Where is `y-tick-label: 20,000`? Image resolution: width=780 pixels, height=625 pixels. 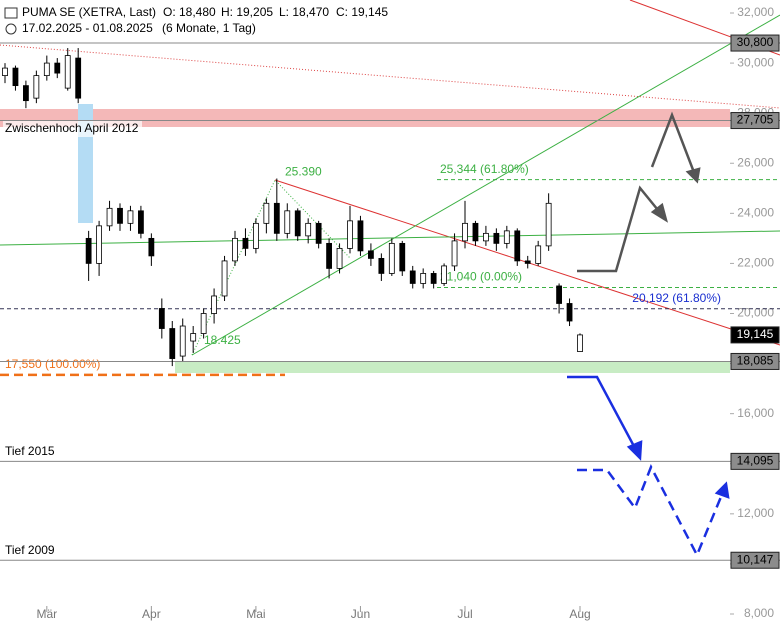
y-tick-label: 20,000 is located at coordinates (755, 313).